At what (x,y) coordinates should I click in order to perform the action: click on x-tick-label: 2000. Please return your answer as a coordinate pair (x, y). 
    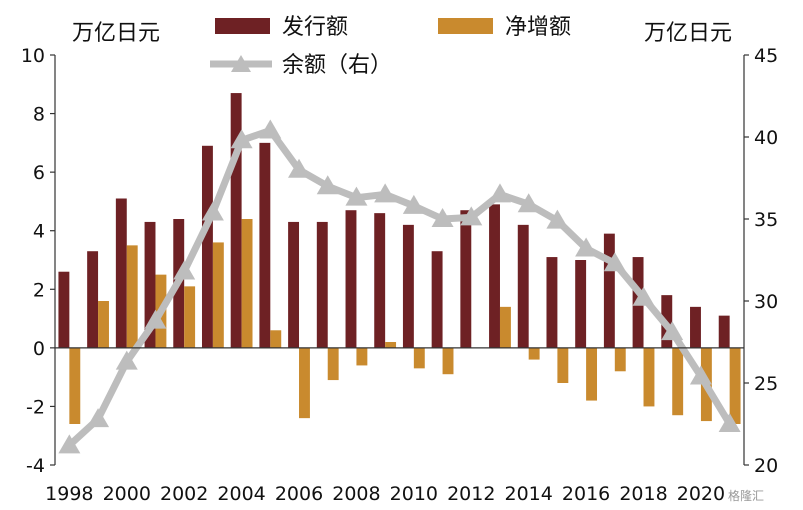
    Looking at the image, I should click on (127, 494).